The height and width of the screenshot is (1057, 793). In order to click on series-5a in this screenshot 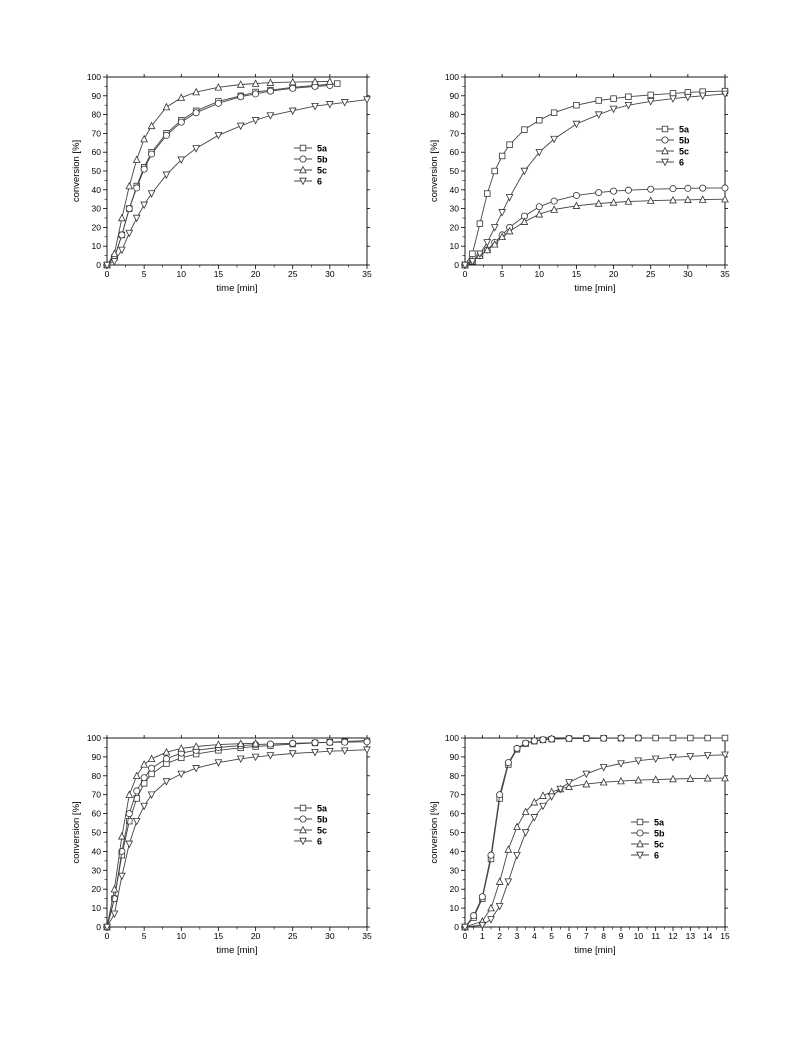, I will do `click(595, 178)`.